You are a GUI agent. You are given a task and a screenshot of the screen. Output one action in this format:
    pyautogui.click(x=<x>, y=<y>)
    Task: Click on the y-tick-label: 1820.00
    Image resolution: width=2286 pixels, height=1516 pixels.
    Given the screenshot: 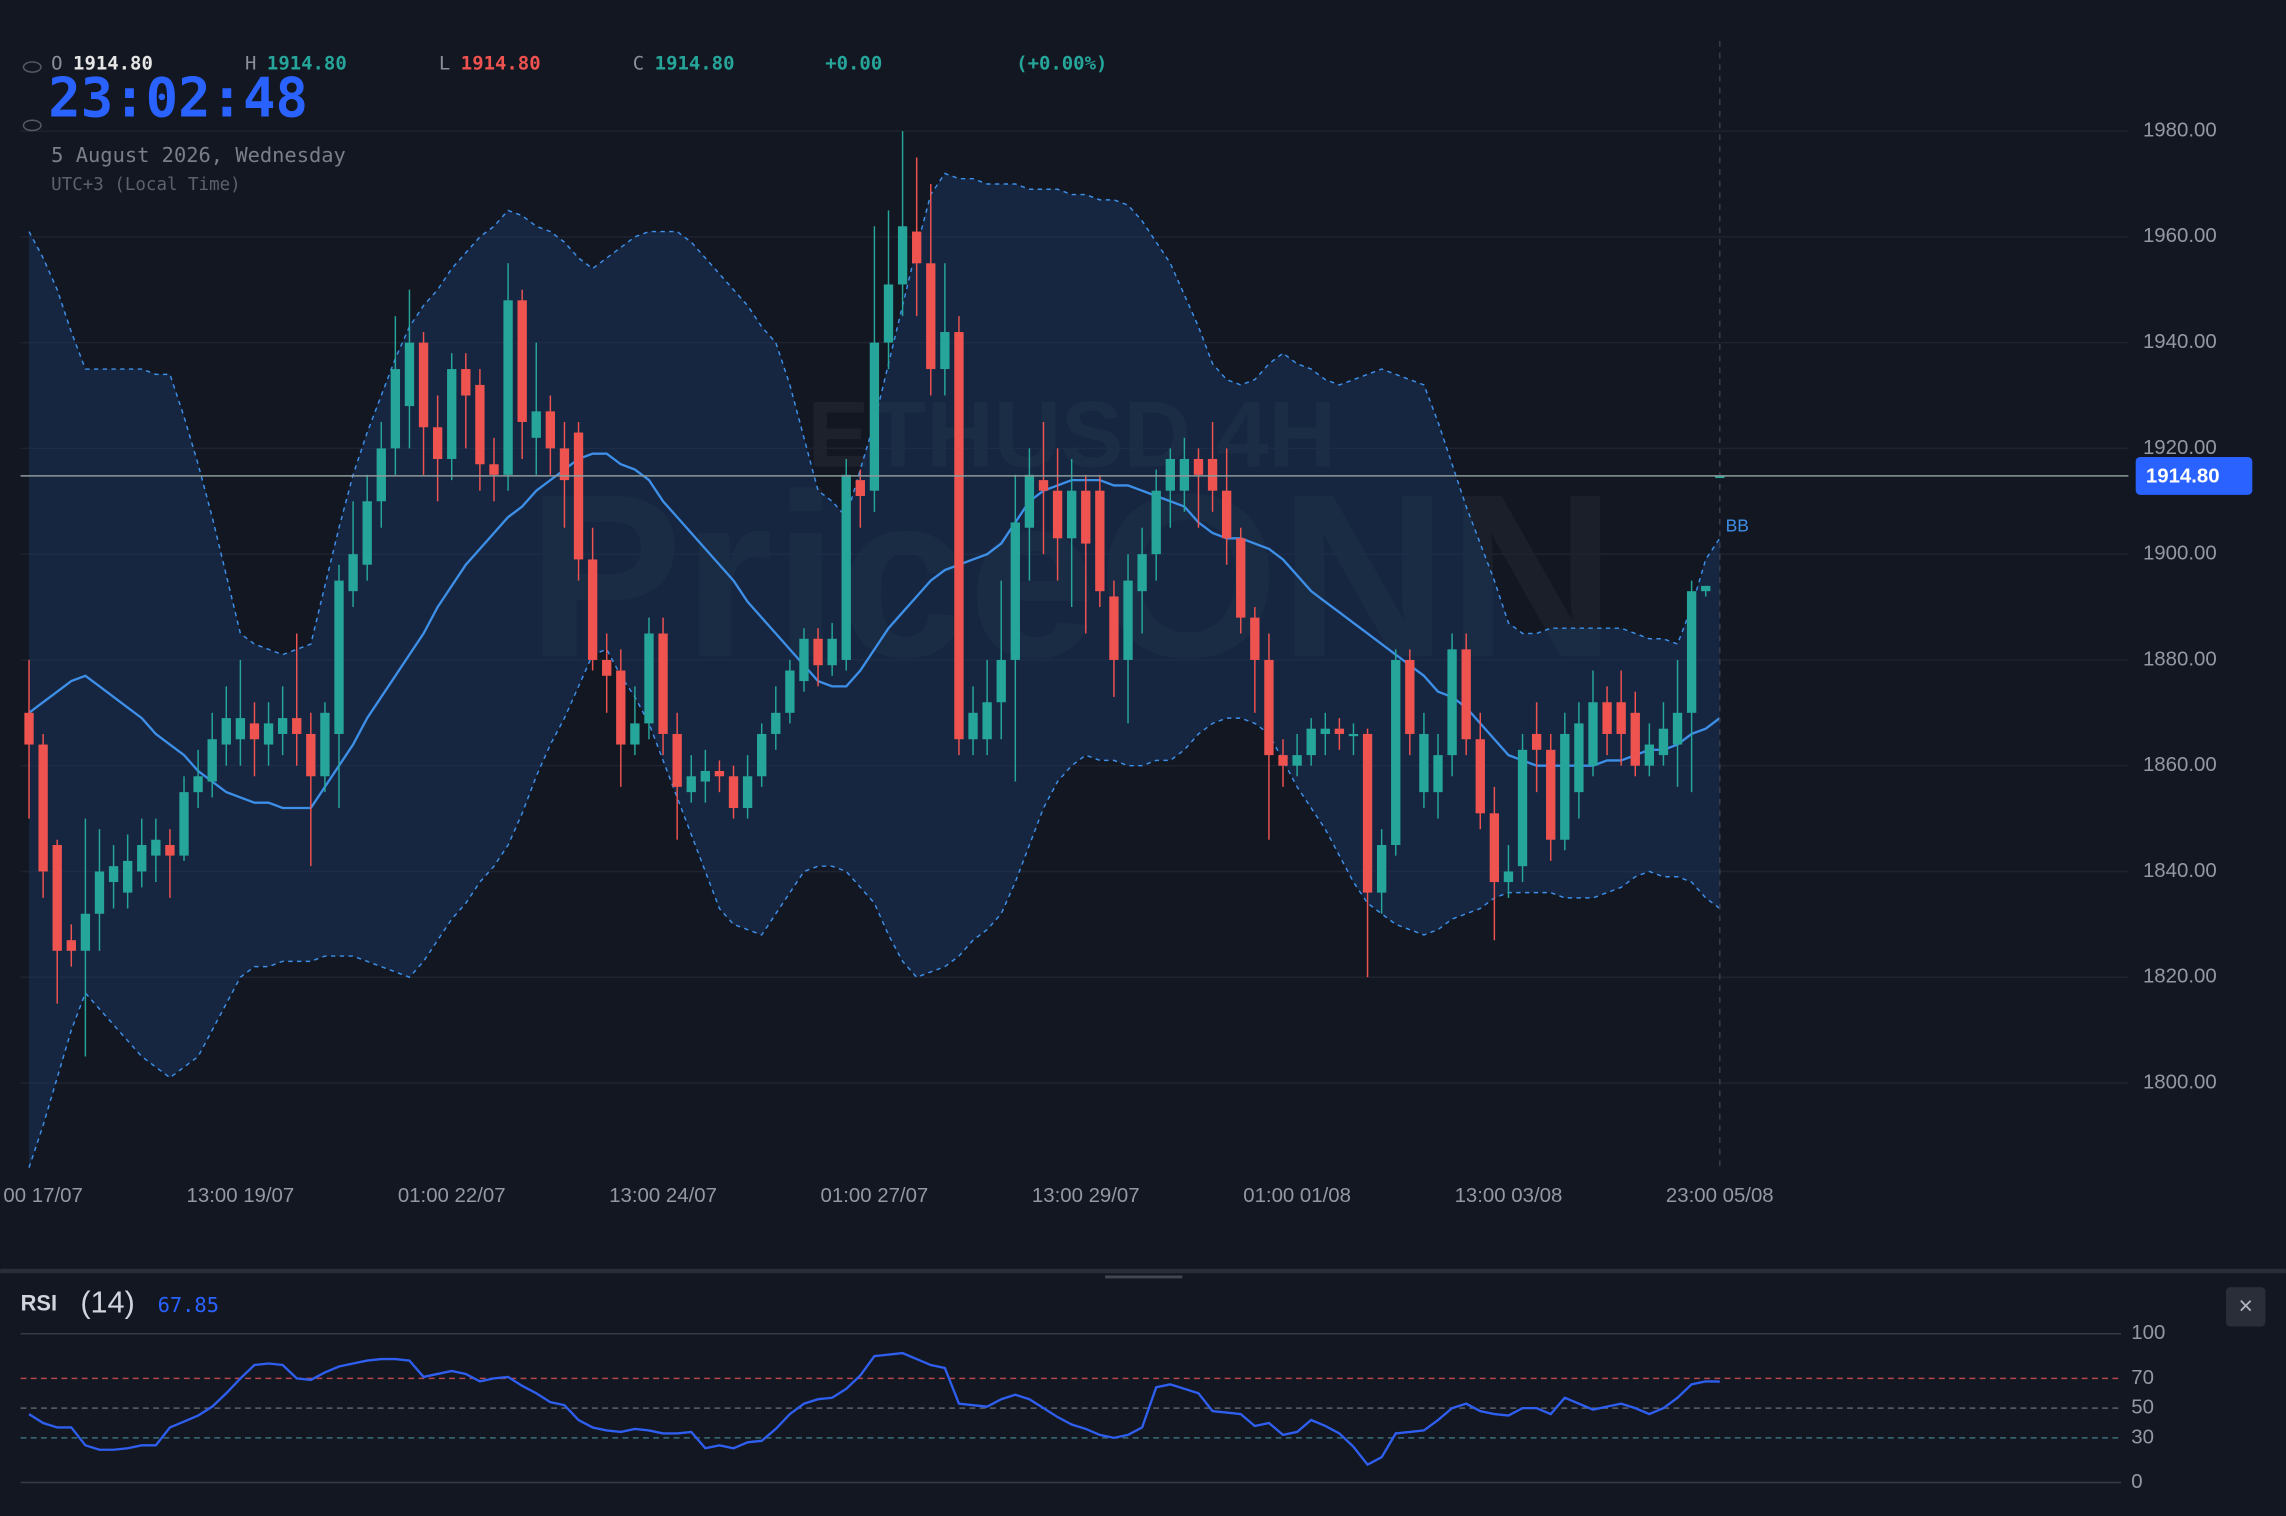 What is the action you would take?
    pyautogui.click(x=2180, y=977)
    